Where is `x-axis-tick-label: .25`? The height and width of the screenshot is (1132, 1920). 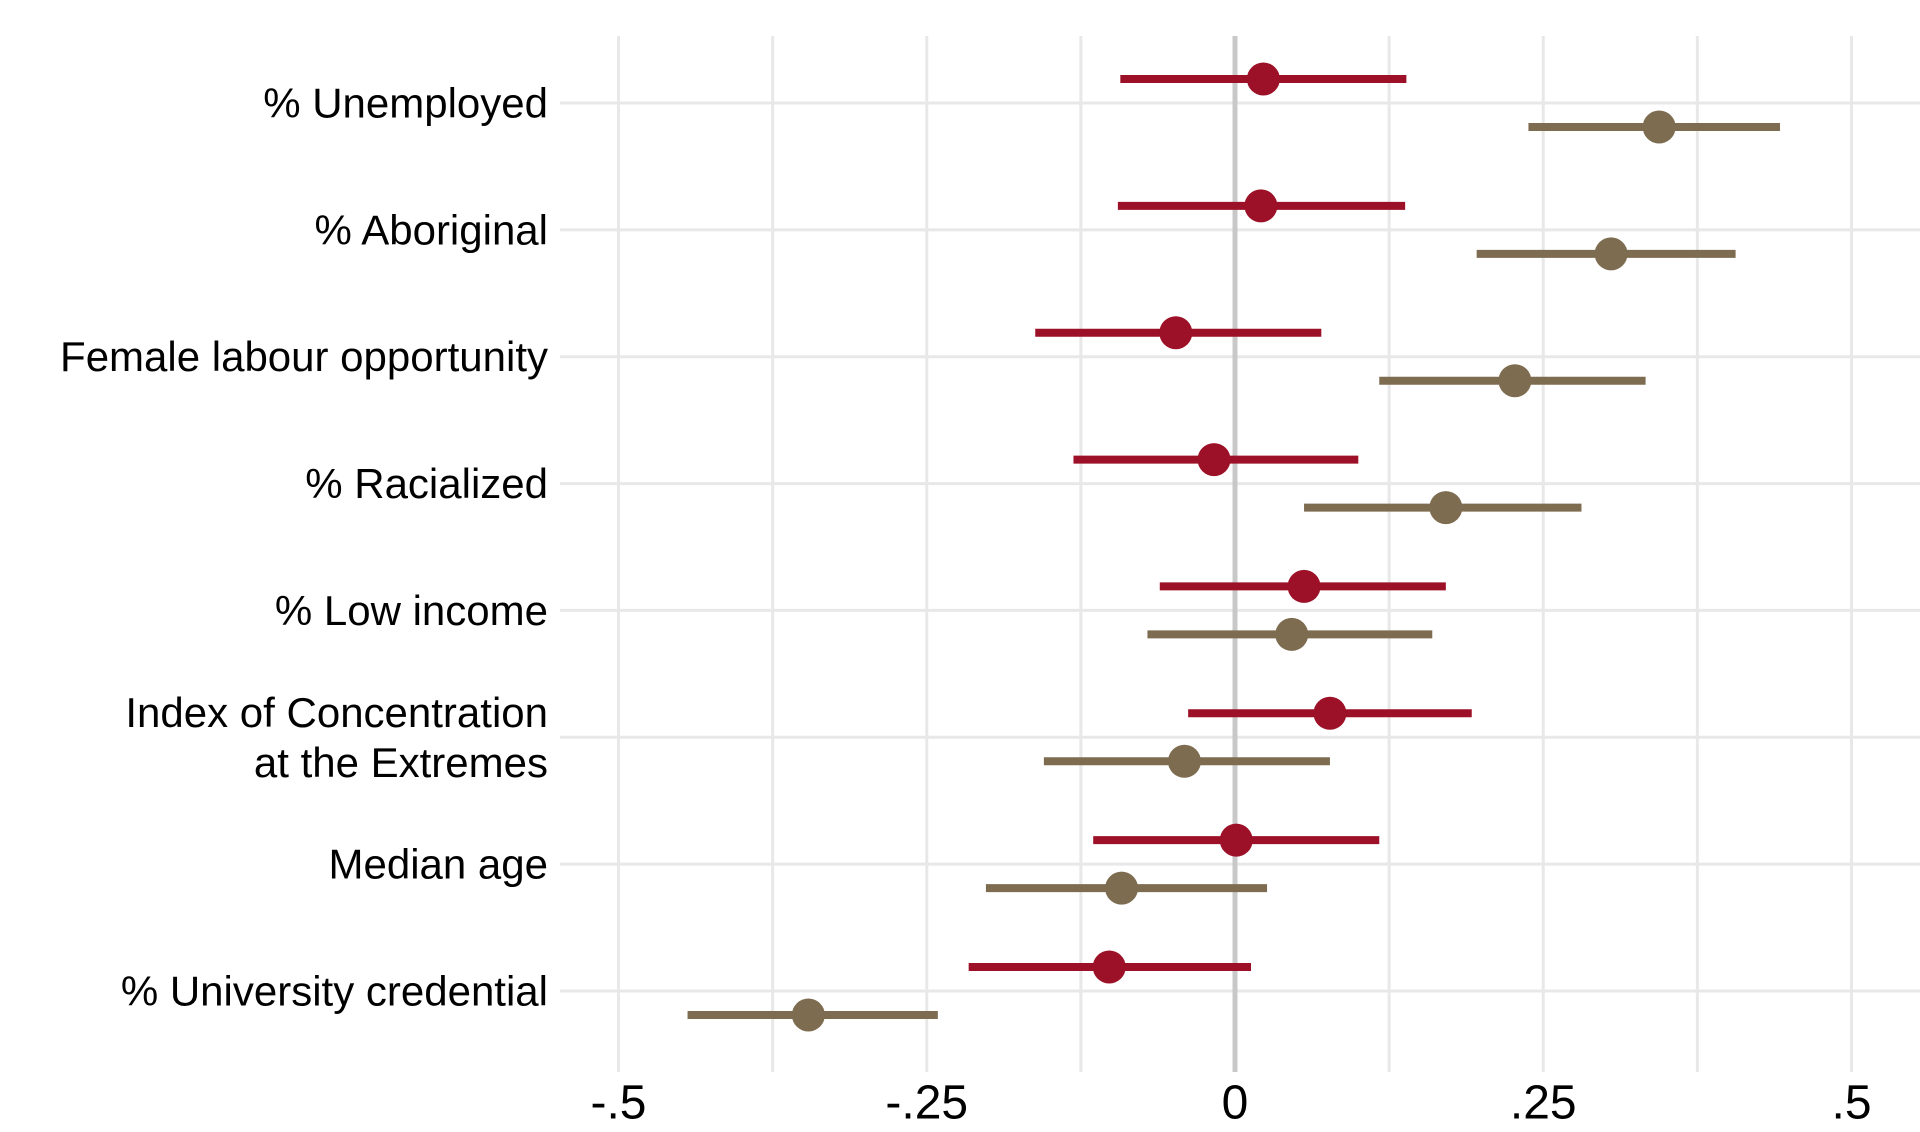 x-axis-tick-label: .25 is located at coordinates (1543, 1103).